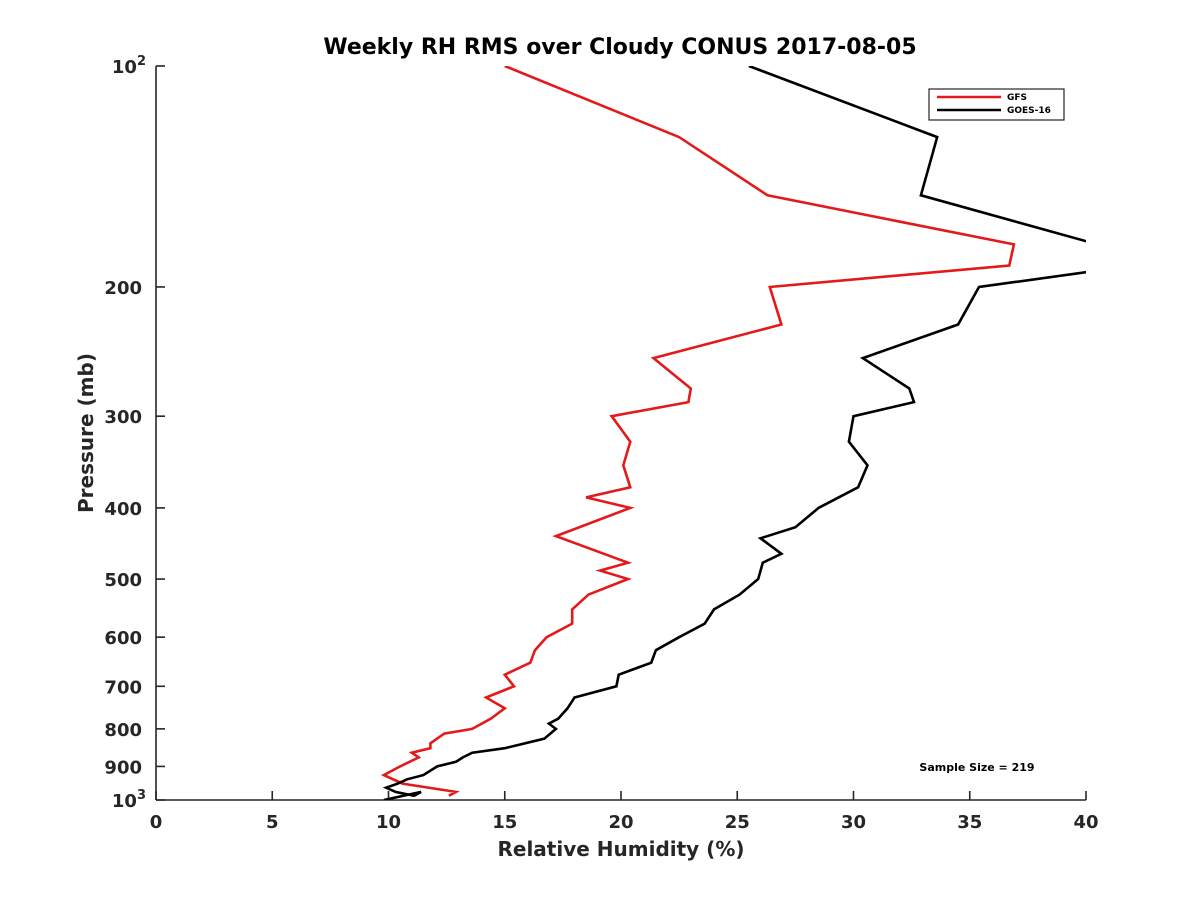 Image resolution: width=1200 pixels, height=900 pixels. I want to click on y-tick-label: 800, so click(123, 730).